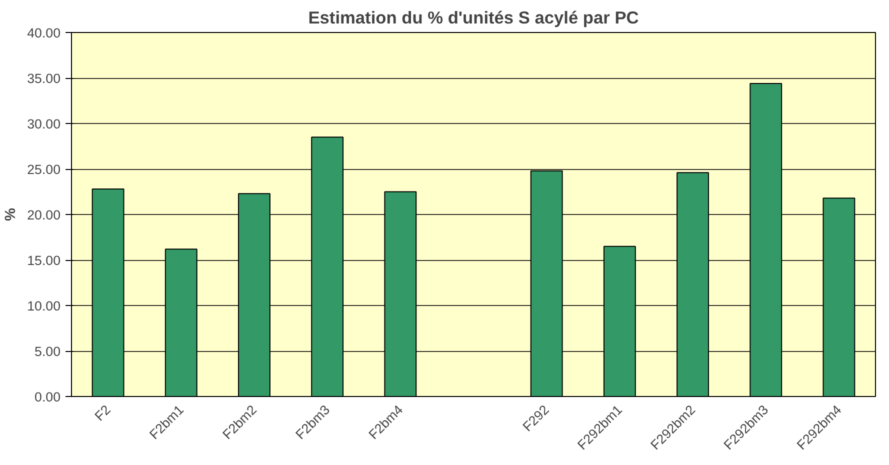 The image size is (889, 465). Describe the element at coordinates (47, 351) in the screenshot. I see `y-tick-label: 5.00` at that location.